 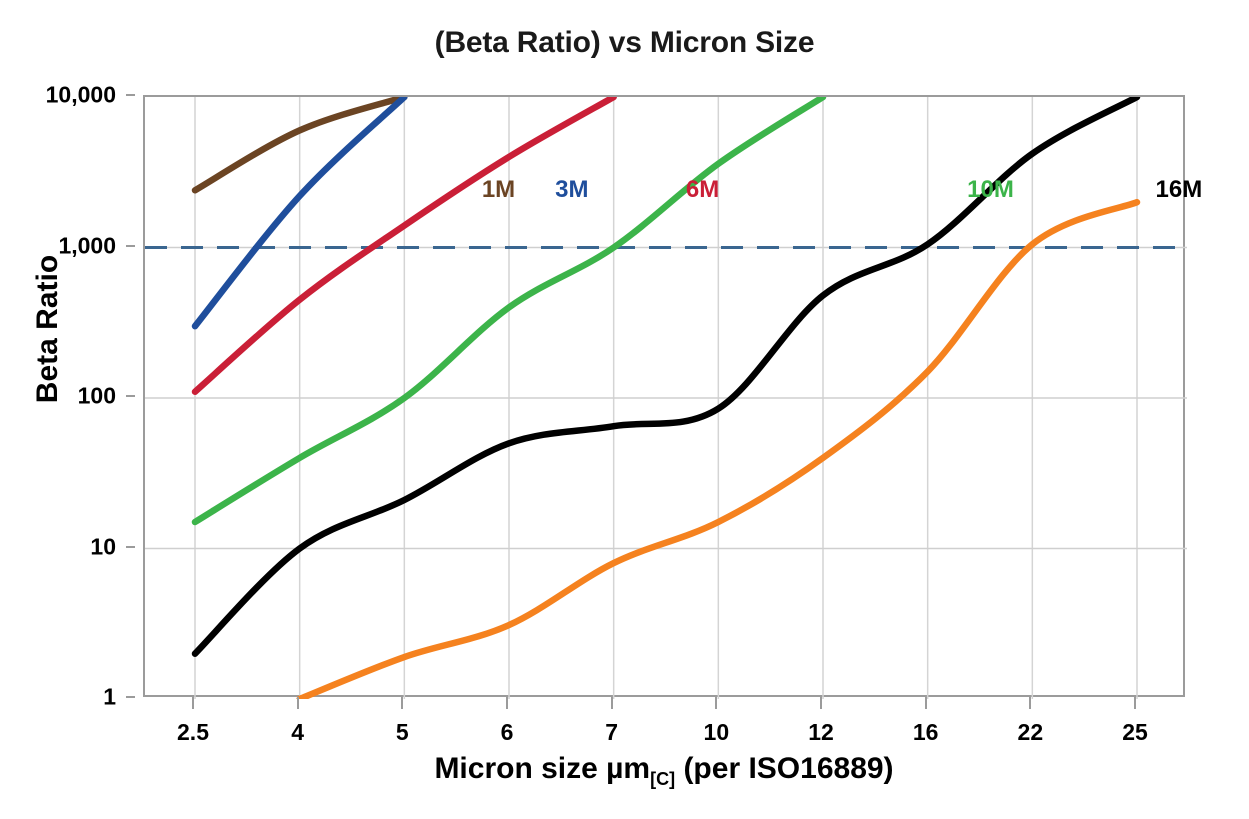 I want to click on x-tick-label: 12, so click(x=821, y=732).